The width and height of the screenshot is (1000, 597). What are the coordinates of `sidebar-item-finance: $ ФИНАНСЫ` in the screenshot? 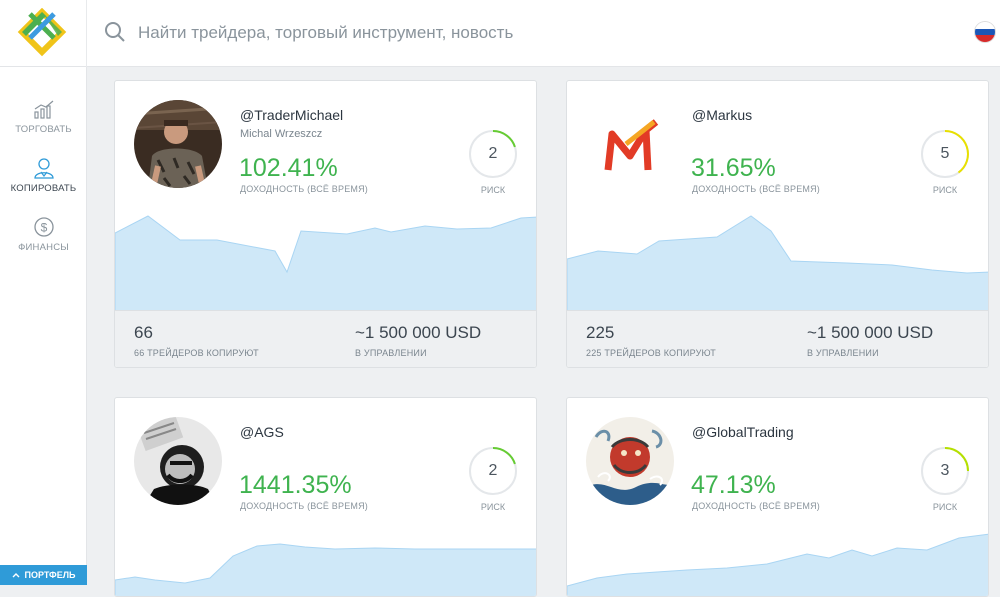 It's located at (43, 234).